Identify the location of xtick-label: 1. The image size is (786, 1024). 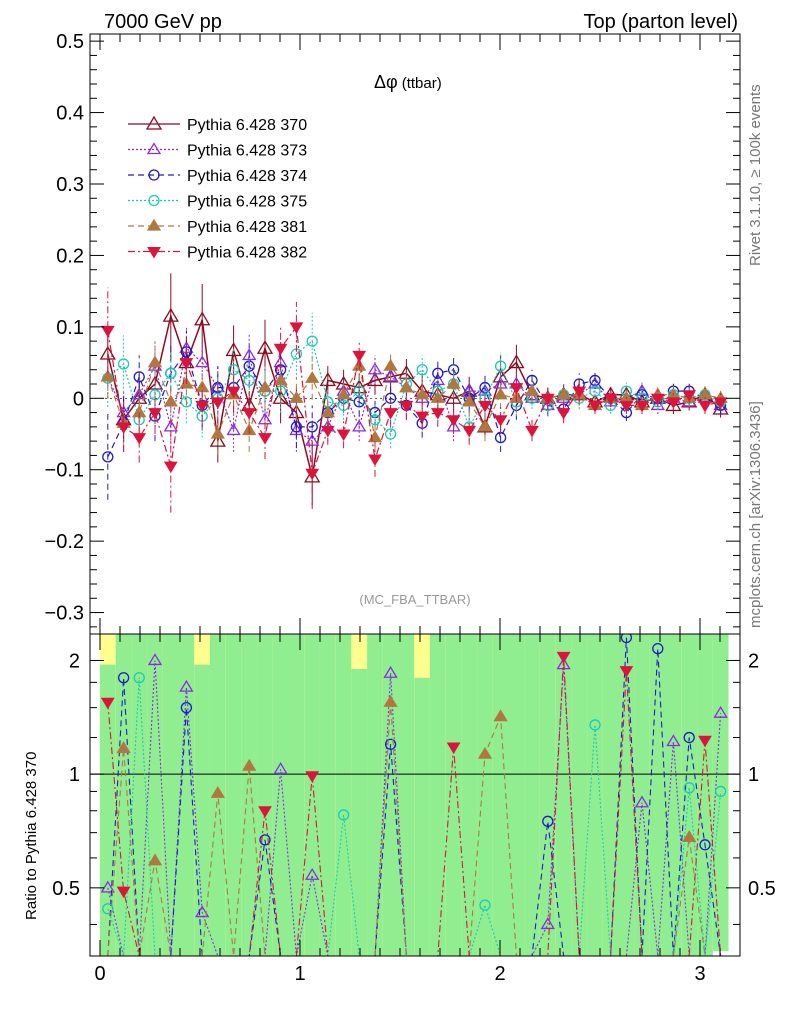
(299, 974).